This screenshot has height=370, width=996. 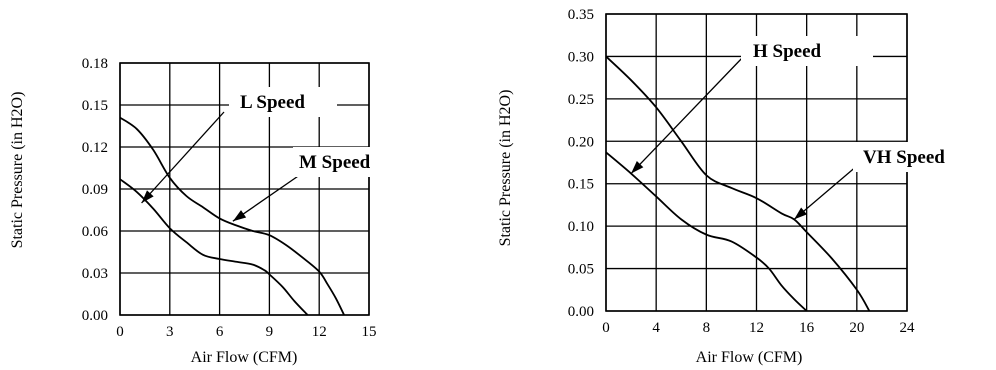 I want to click on x-tick-label: 9, so click(x=270, y=332).